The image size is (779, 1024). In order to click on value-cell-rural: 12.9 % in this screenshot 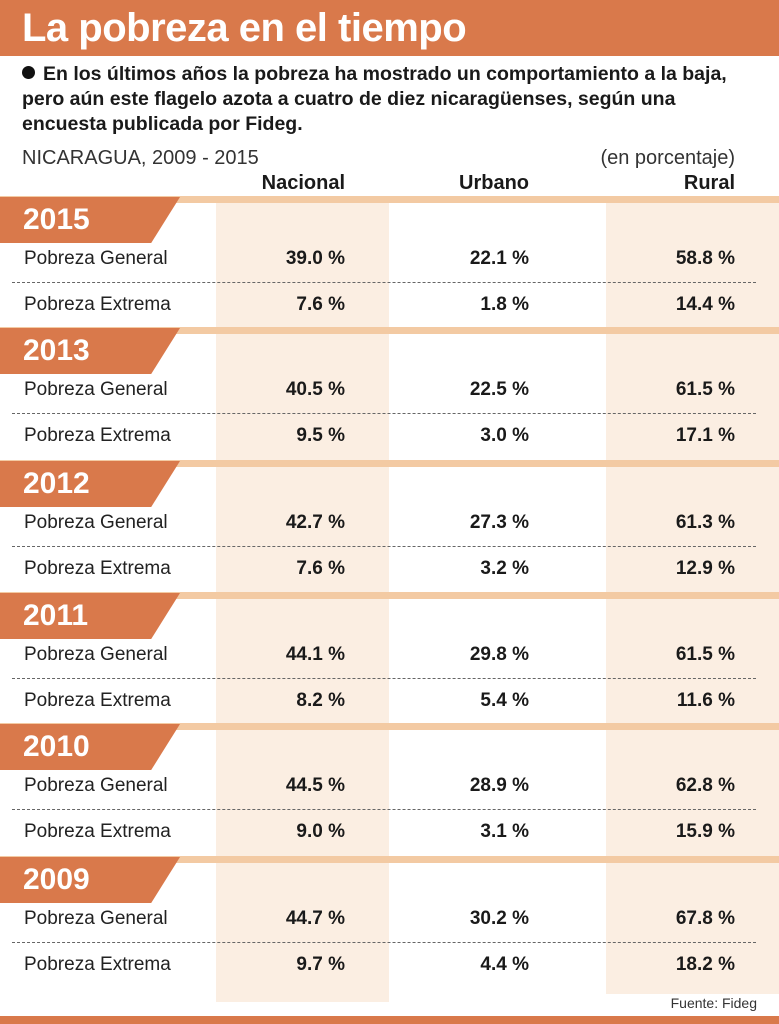, I will do `click(705, 568)`.